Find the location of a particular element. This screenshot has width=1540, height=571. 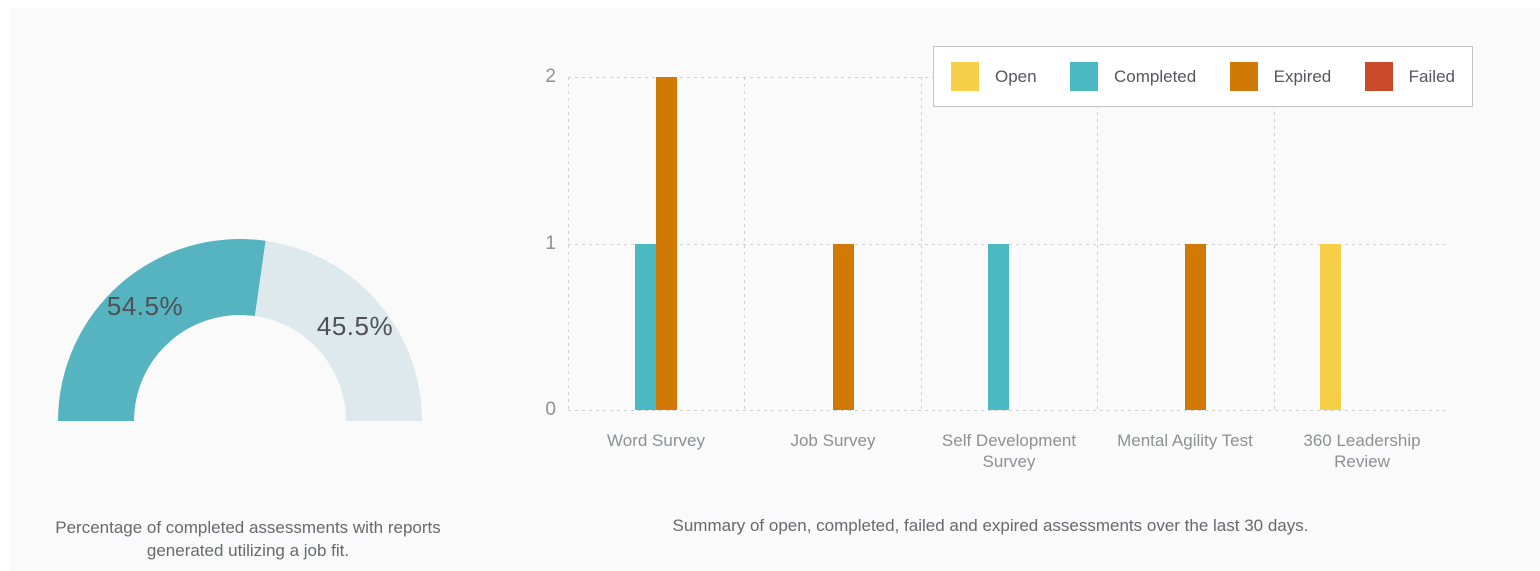

gauge-value-label-completed: 54.5% is located at coordinates (145, 306).